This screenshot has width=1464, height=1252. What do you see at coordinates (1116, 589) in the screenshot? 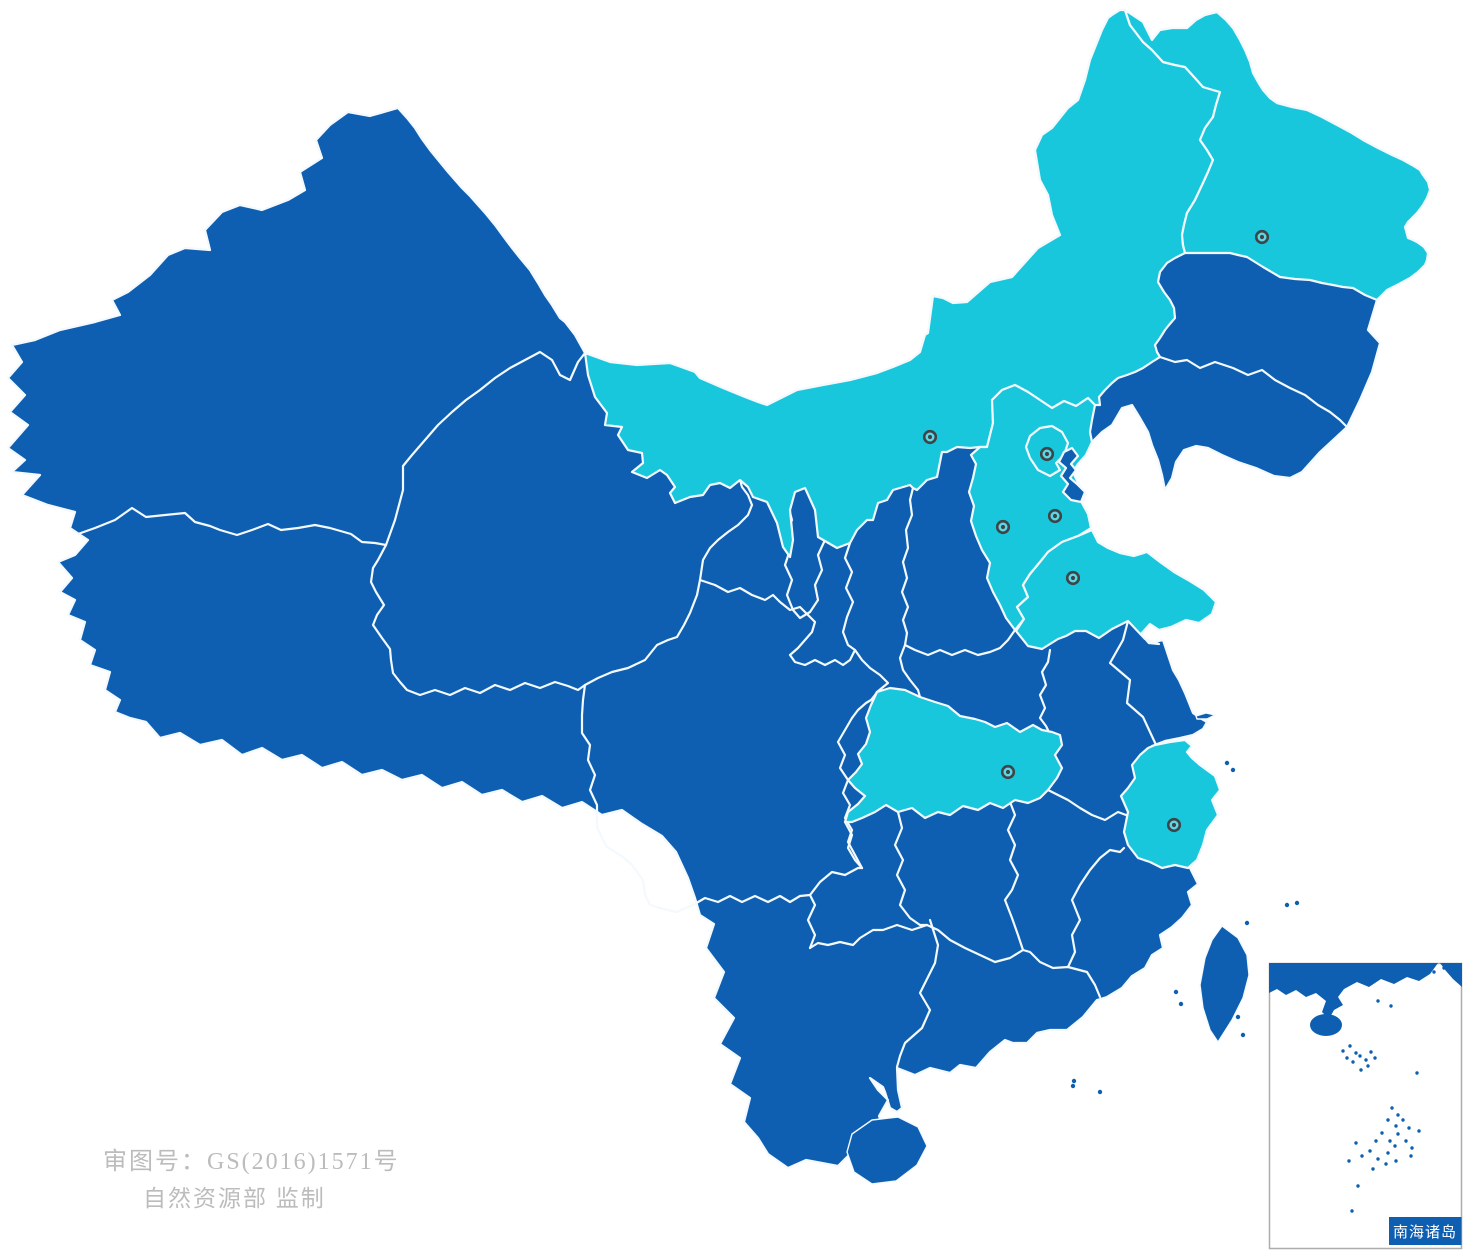
I see `province-shandong` at bounding box center [1116, 589].